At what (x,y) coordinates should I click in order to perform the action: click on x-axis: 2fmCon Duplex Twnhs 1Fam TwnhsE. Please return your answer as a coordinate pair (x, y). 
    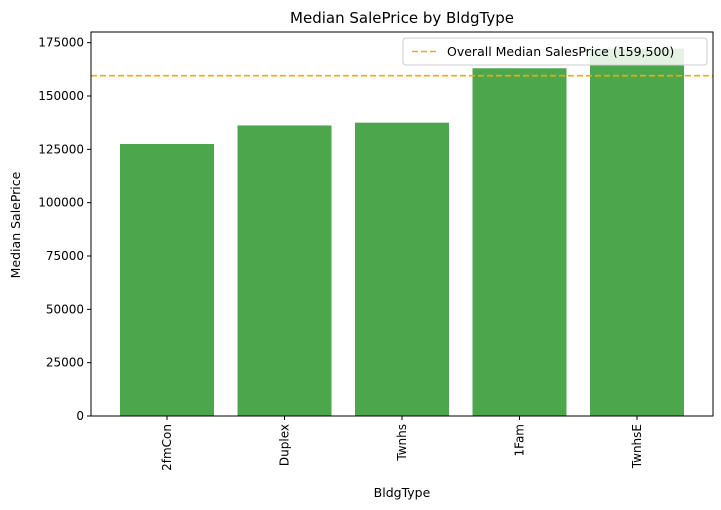
    Looking at the image, I should click on (402, 443).